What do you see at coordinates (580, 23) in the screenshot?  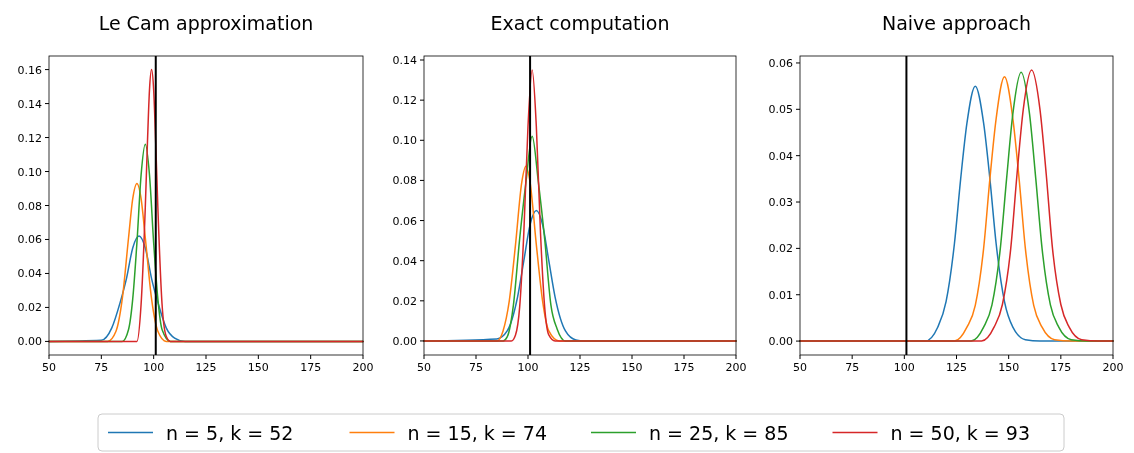 I see `chart-title: Exact computation` at bounding box center [580, 23].